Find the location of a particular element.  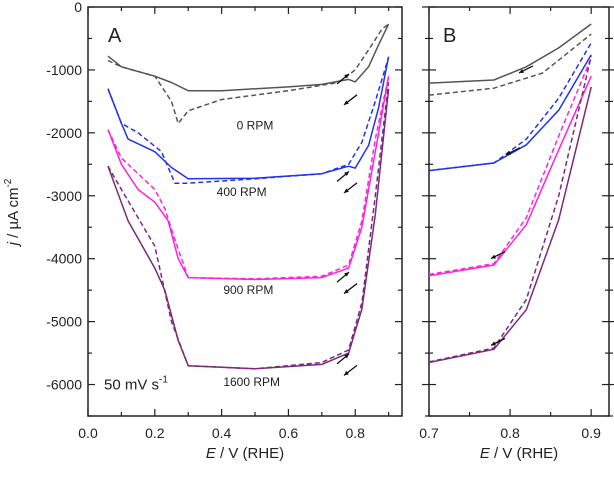

y-tick-label: -6000 is located at coordinates (64, 385).